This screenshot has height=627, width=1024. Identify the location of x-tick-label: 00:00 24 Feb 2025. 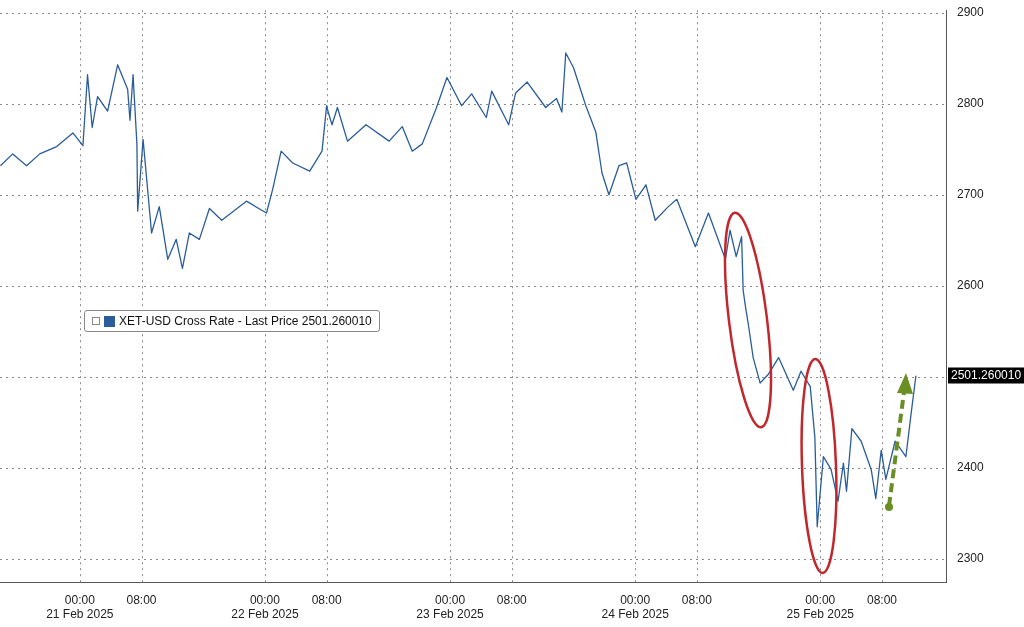
(635, 607).